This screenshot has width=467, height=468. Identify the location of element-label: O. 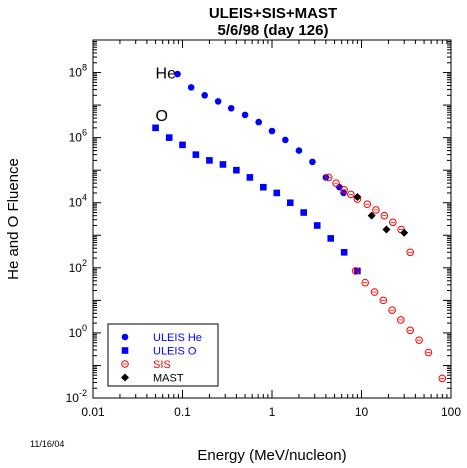
(162, 116).